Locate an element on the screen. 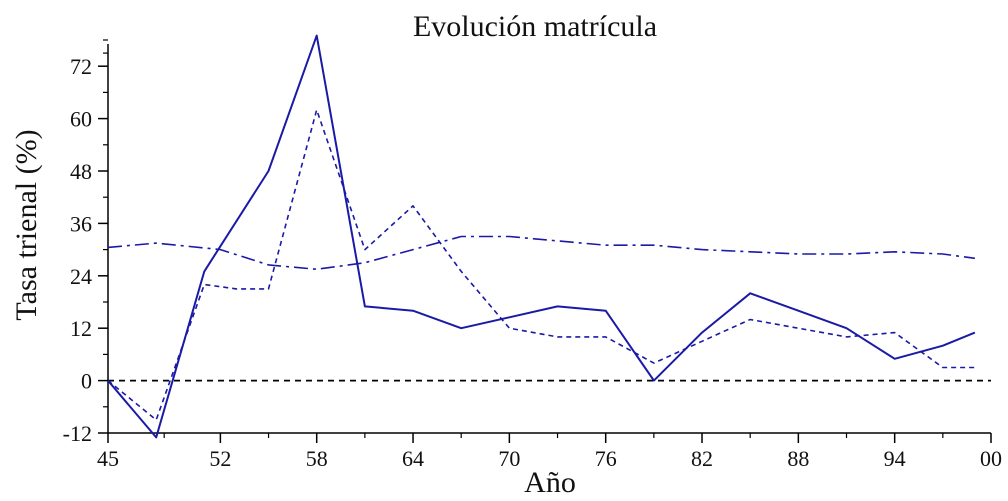 The image size is (1008, 501). y-tick-label: 60 is located at coordinates (81, 119).